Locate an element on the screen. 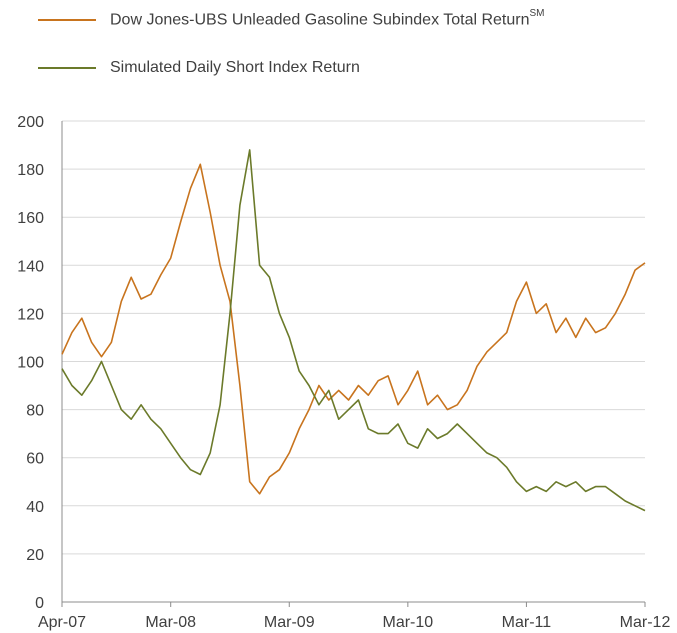 The image size is (677, 633). y-tick-label: 100 is located at coordinates (30, 363).